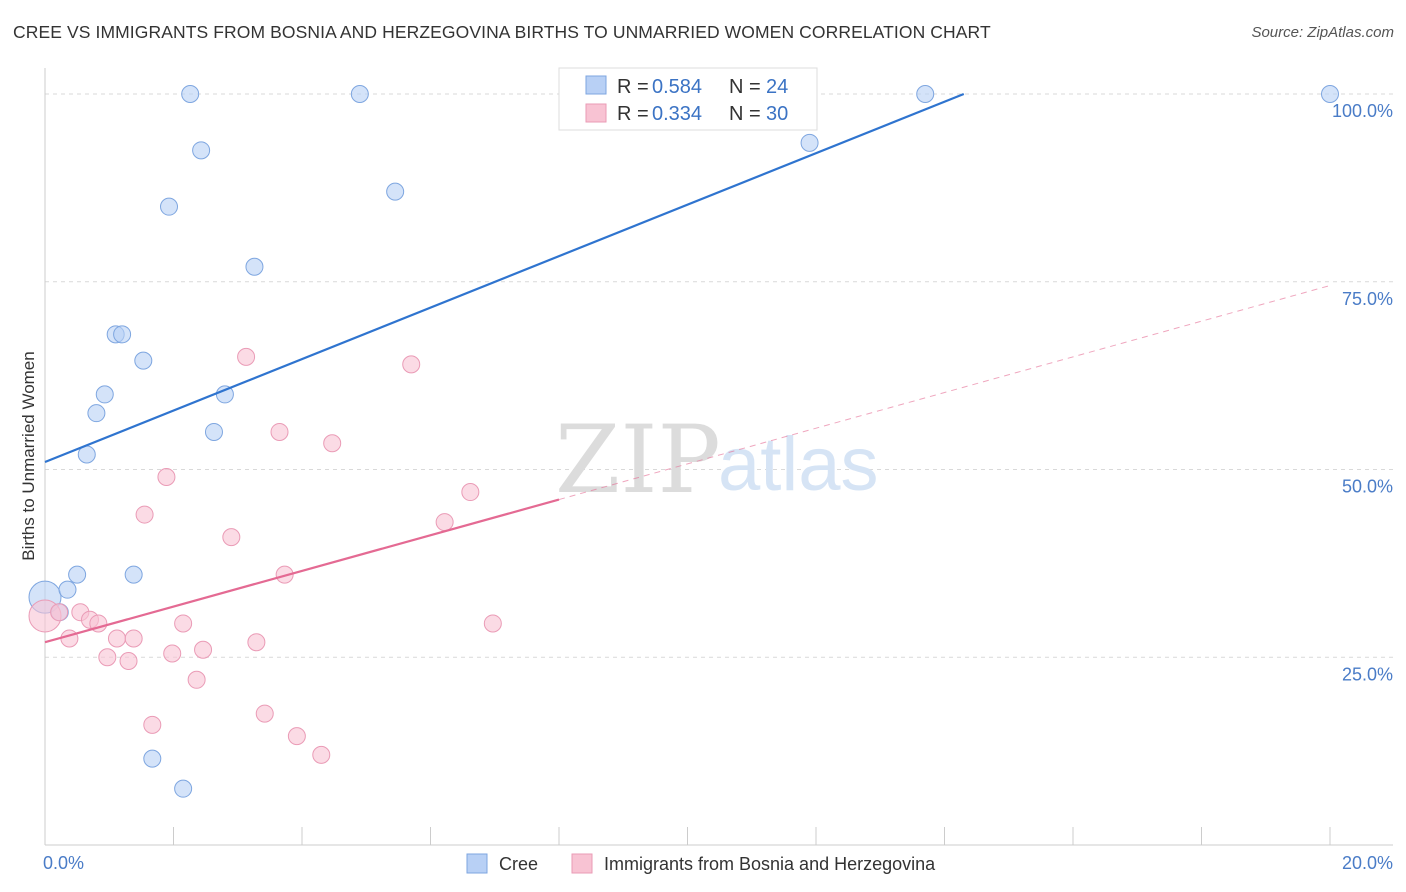 This screenshot has height=892, width=1406. I want to click on y-tick-label: 50.0%, so click(1367, 487).